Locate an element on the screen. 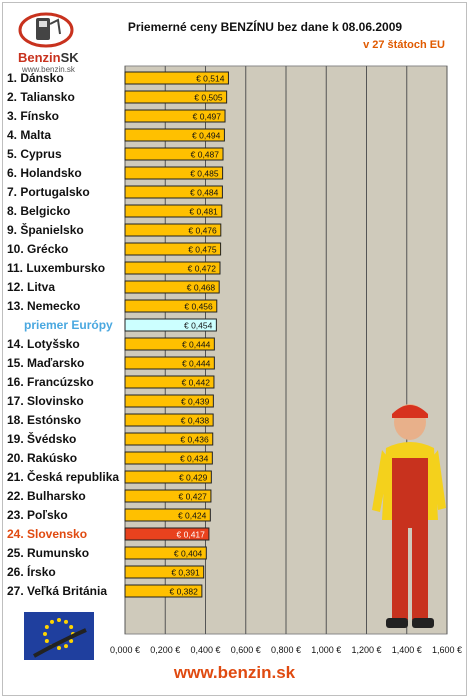 The width and height of the screenshot is (469, 698). bar-value-label: € 0,514 is located at coordinates (210, 79).